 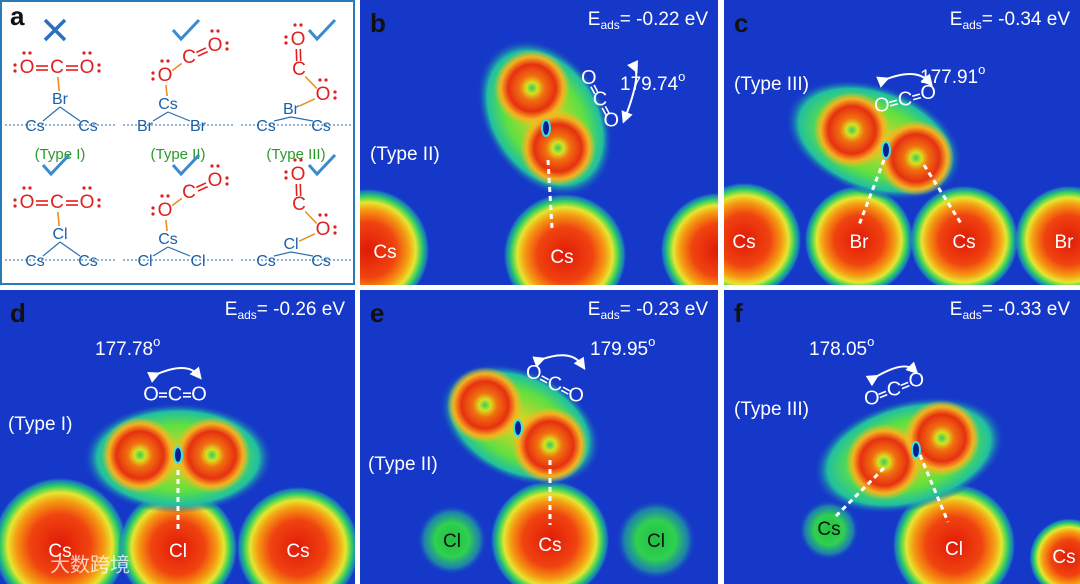 What do you see at coordinates (738, 313) in the screenshot?
I see `panel-label: f` at bounding box center [738, 313].